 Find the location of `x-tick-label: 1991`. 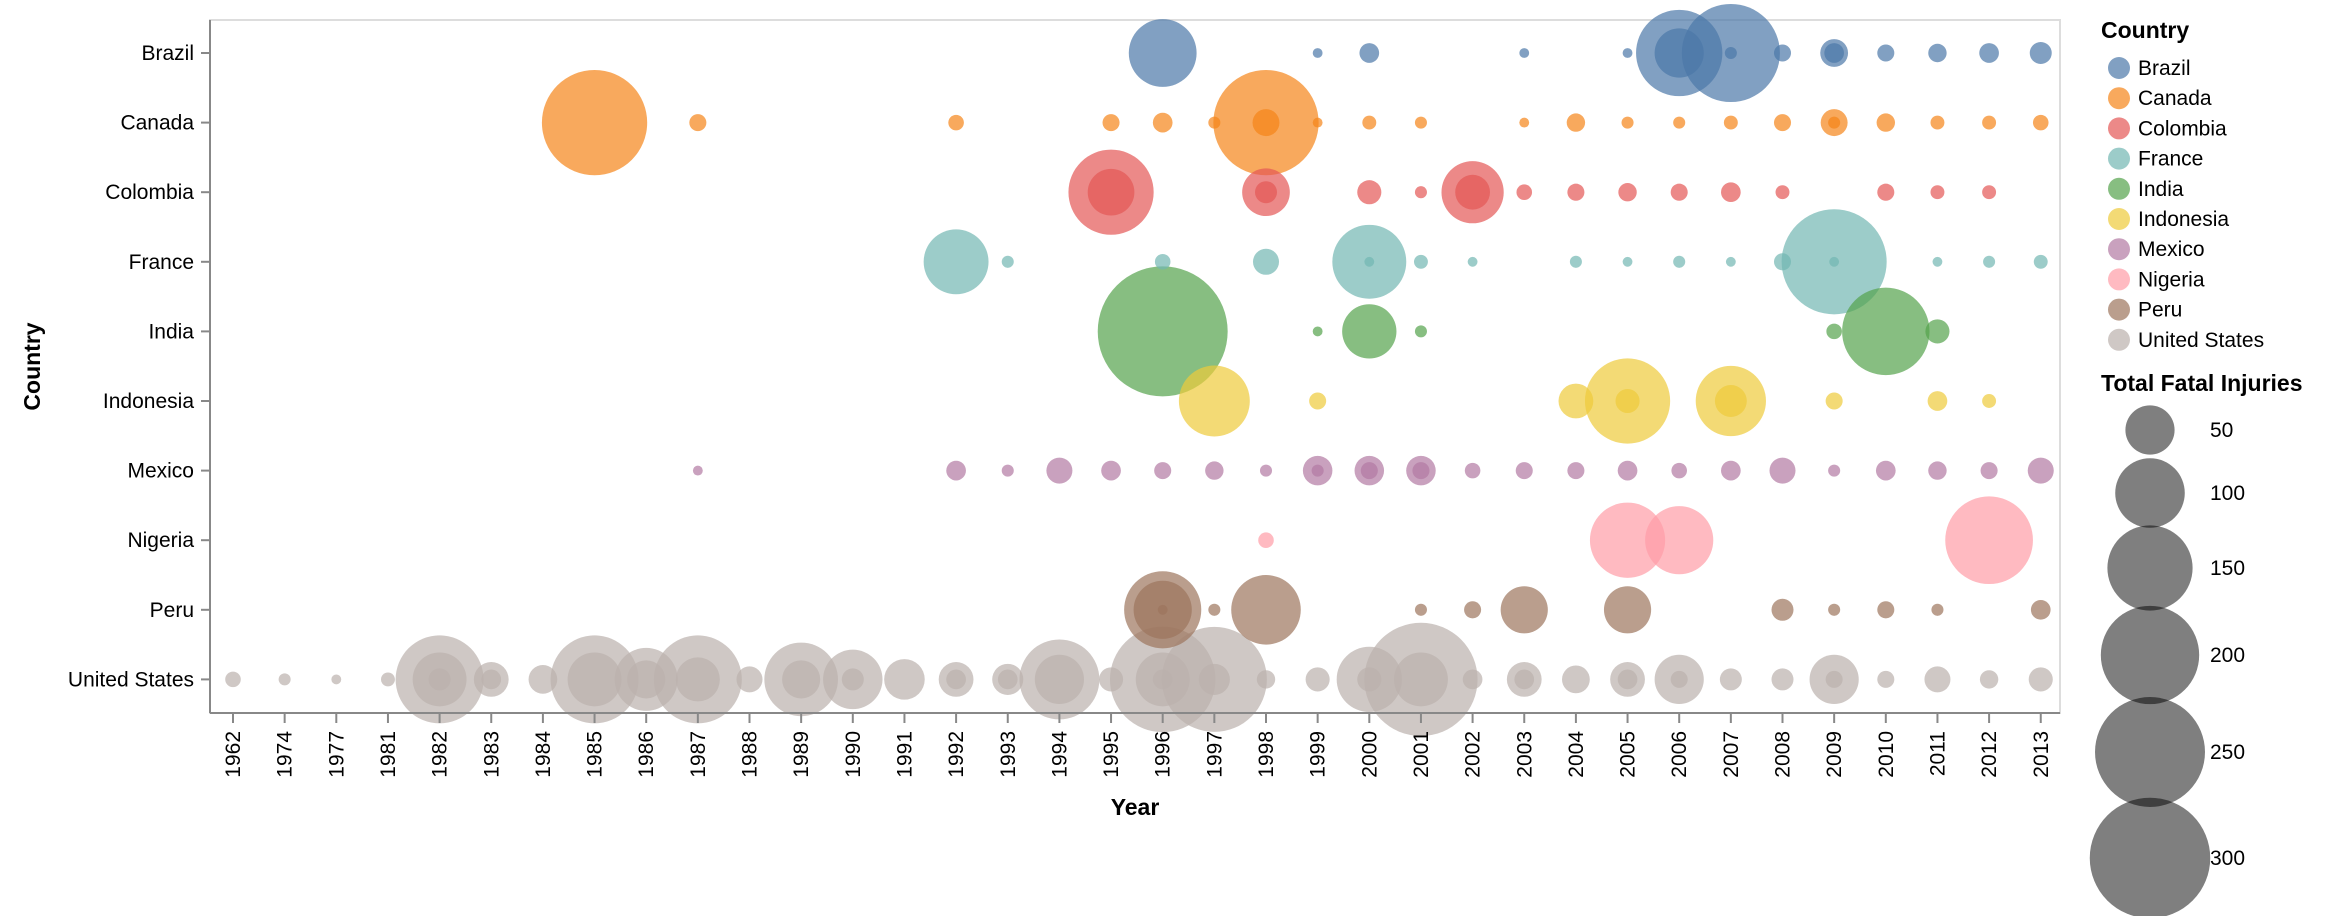

x-tick-label: 1991 is located at coordinates (904, 754).